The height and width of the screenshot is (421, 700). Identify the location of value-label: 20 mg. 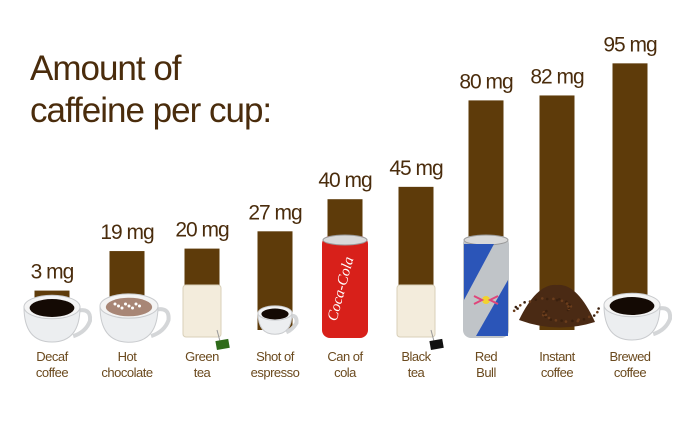
(202, 230).